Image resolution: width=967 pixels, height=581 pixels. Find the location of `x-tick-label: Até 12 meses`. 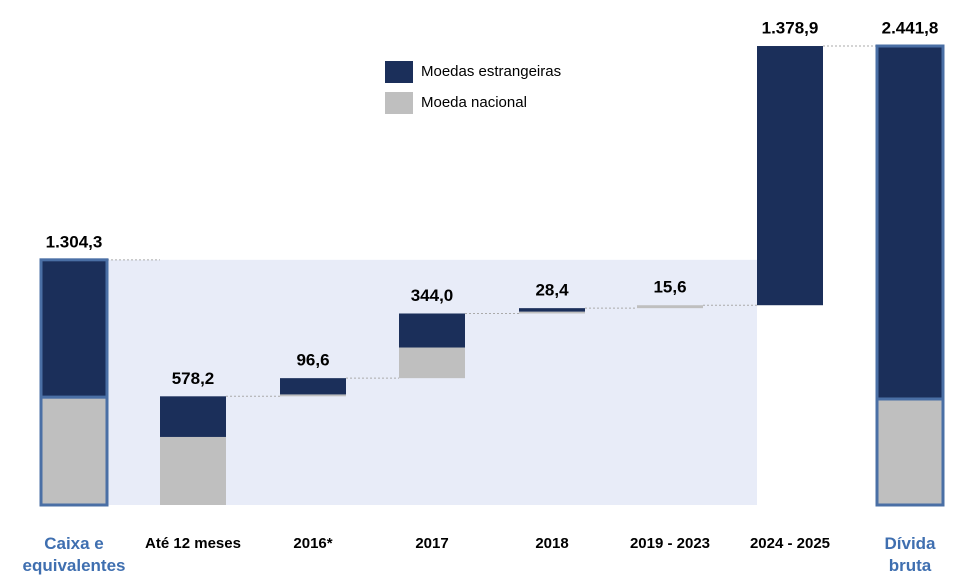

x-tick-label: Até 12 meses is located at coordinates (193, 543).